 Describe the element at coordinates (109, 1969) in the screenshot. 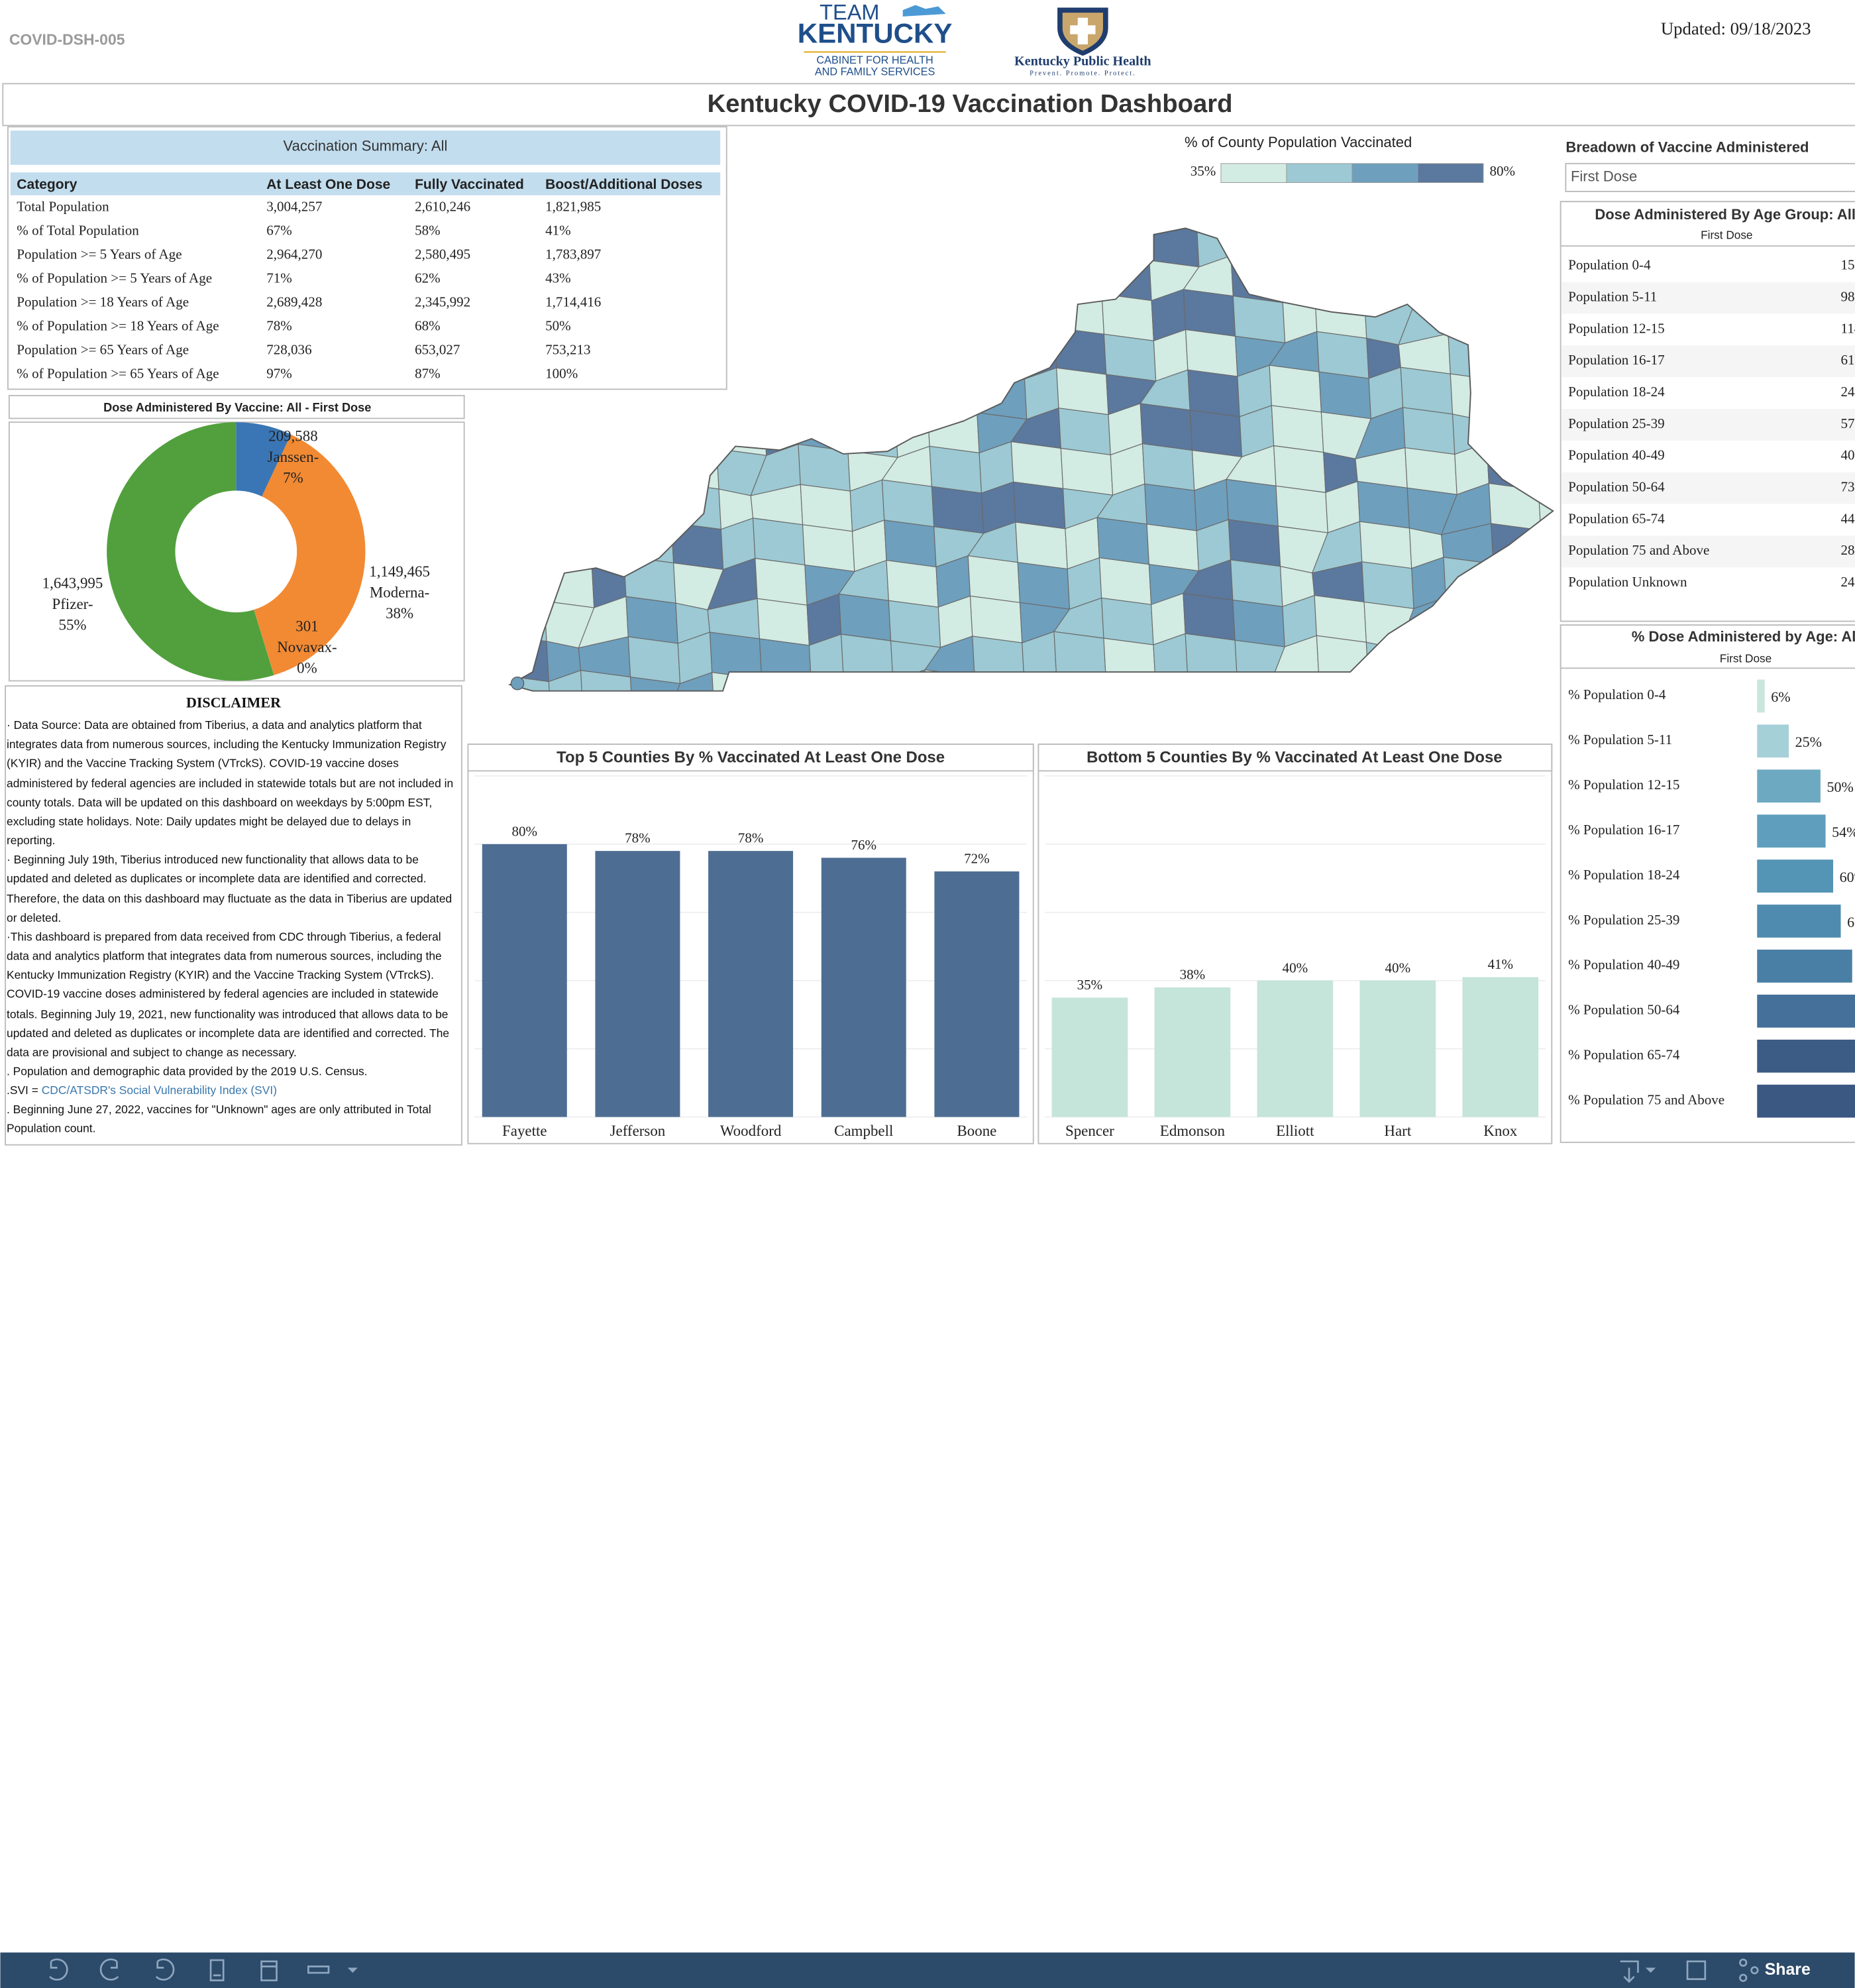

I see `redo-icon` at that location.